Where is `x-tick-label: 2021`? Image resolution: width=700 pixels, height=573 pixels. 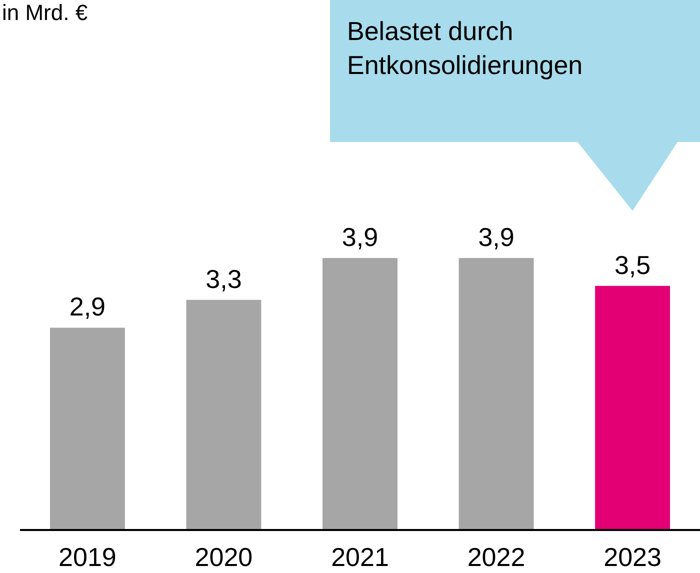 x-tick-label: 2021 is located at coordinates (360, 557).